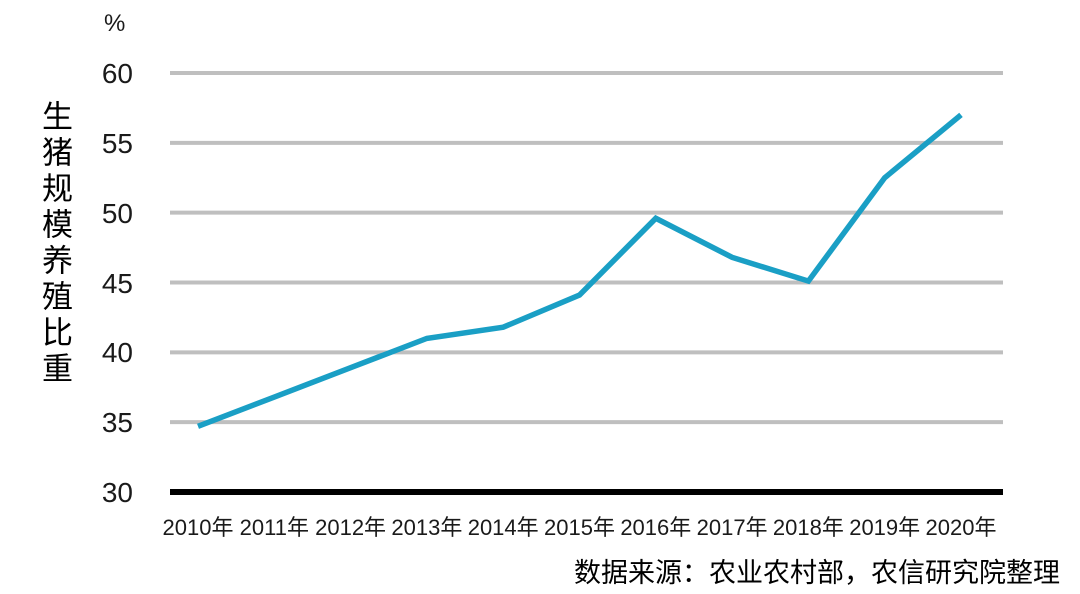 This screenshot has height=594, width=1080. Describe the element at coordinates (885, 527) in the screenshot. I see `x-axis-tick-label: 2019年` at that location.